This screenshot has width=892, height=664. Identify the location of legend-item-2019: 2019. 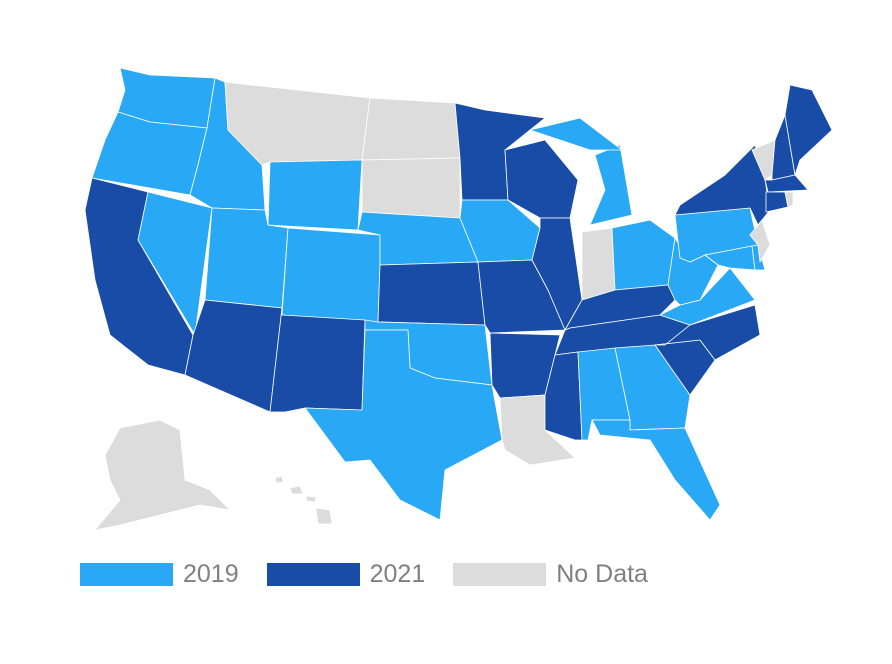
(159, 574).